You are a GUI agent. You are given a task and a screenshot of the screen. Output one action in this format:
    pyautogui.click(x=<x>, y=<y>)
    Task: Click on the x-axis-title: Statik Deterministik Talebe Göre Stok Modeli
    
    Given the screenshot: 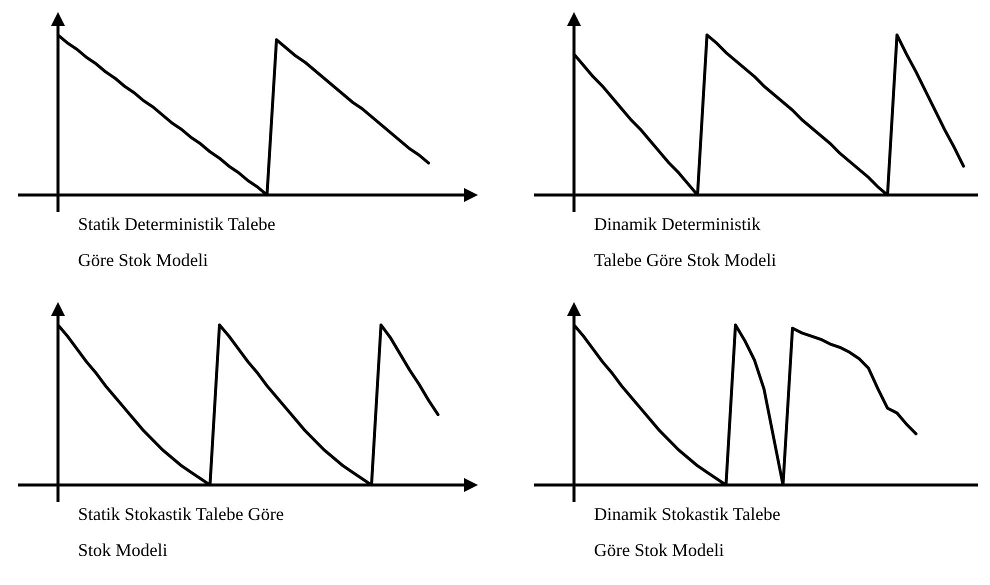 What is the action you would take?
    pyautogui.click(x=177, y=242)
    